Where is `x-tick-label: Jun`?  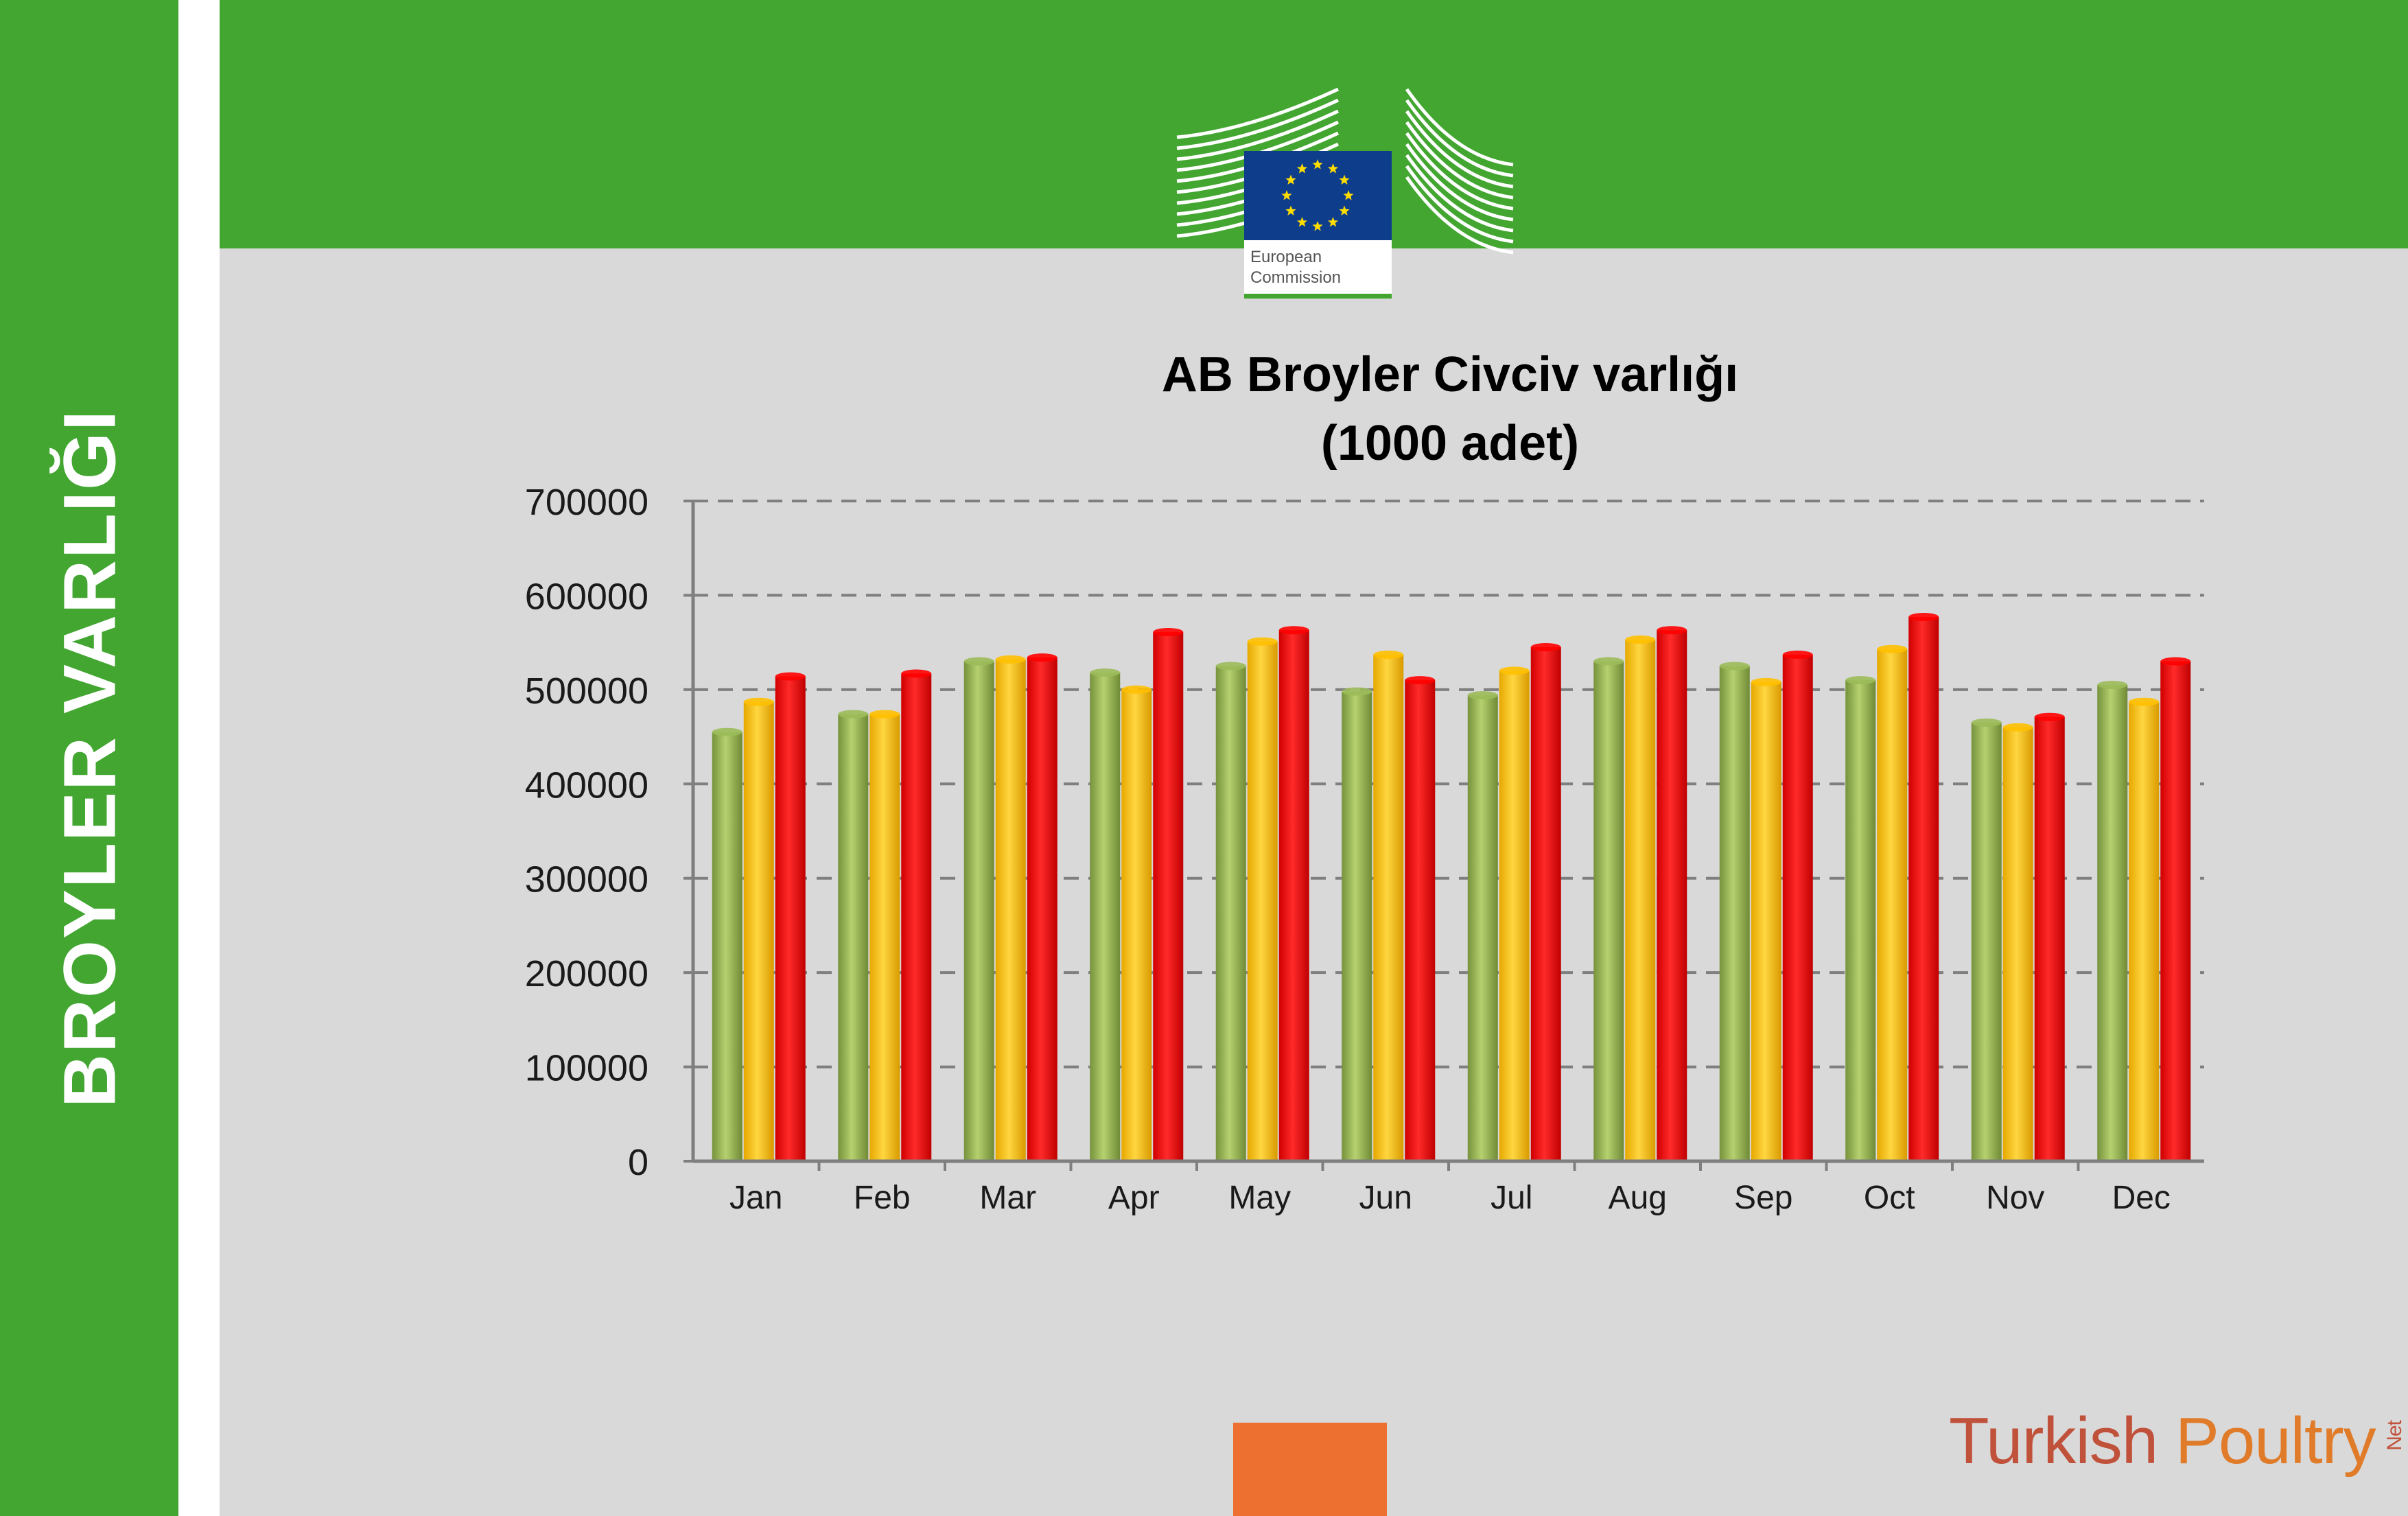 x-tick-label: Jun is located at coordinates (1385, 1198).